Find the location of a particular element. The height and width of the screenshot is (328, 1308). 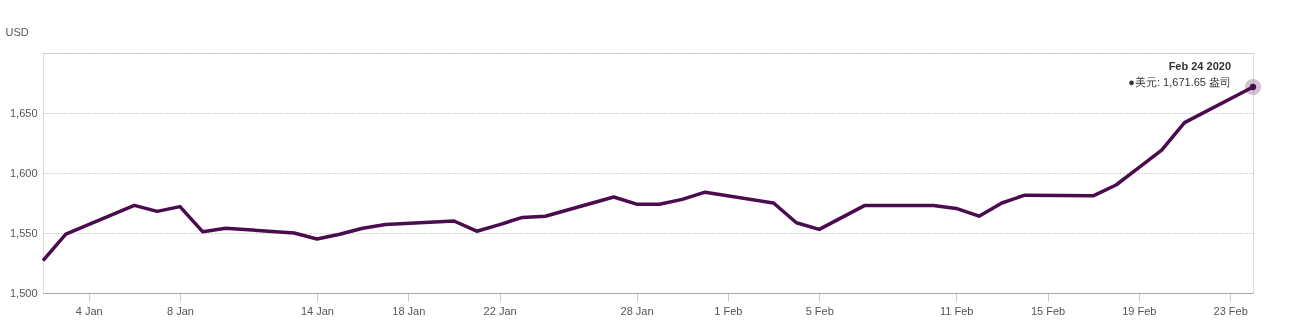

x-tick-label: 11 Feb is located at coordinates (956, 310).